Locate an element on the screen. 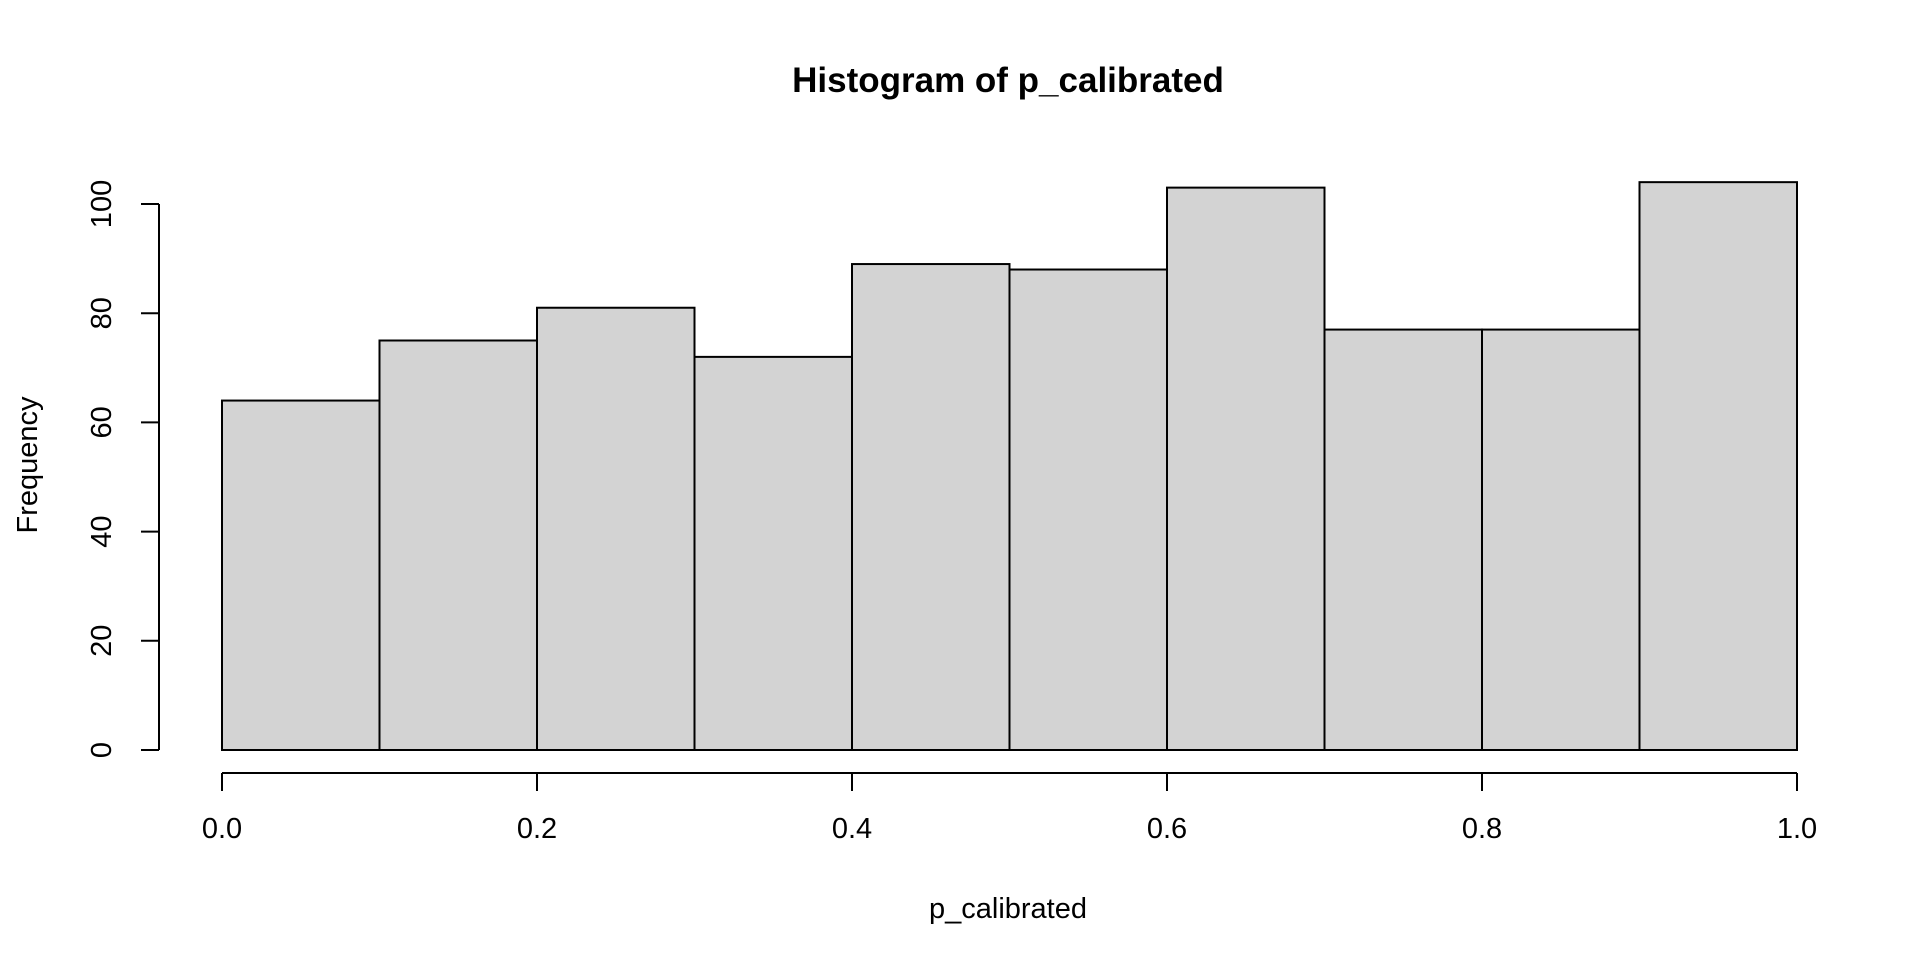 This screenshot has height=960, width=1920. x-axis-label: p_calibrated is located at coordinates (1008, 909).